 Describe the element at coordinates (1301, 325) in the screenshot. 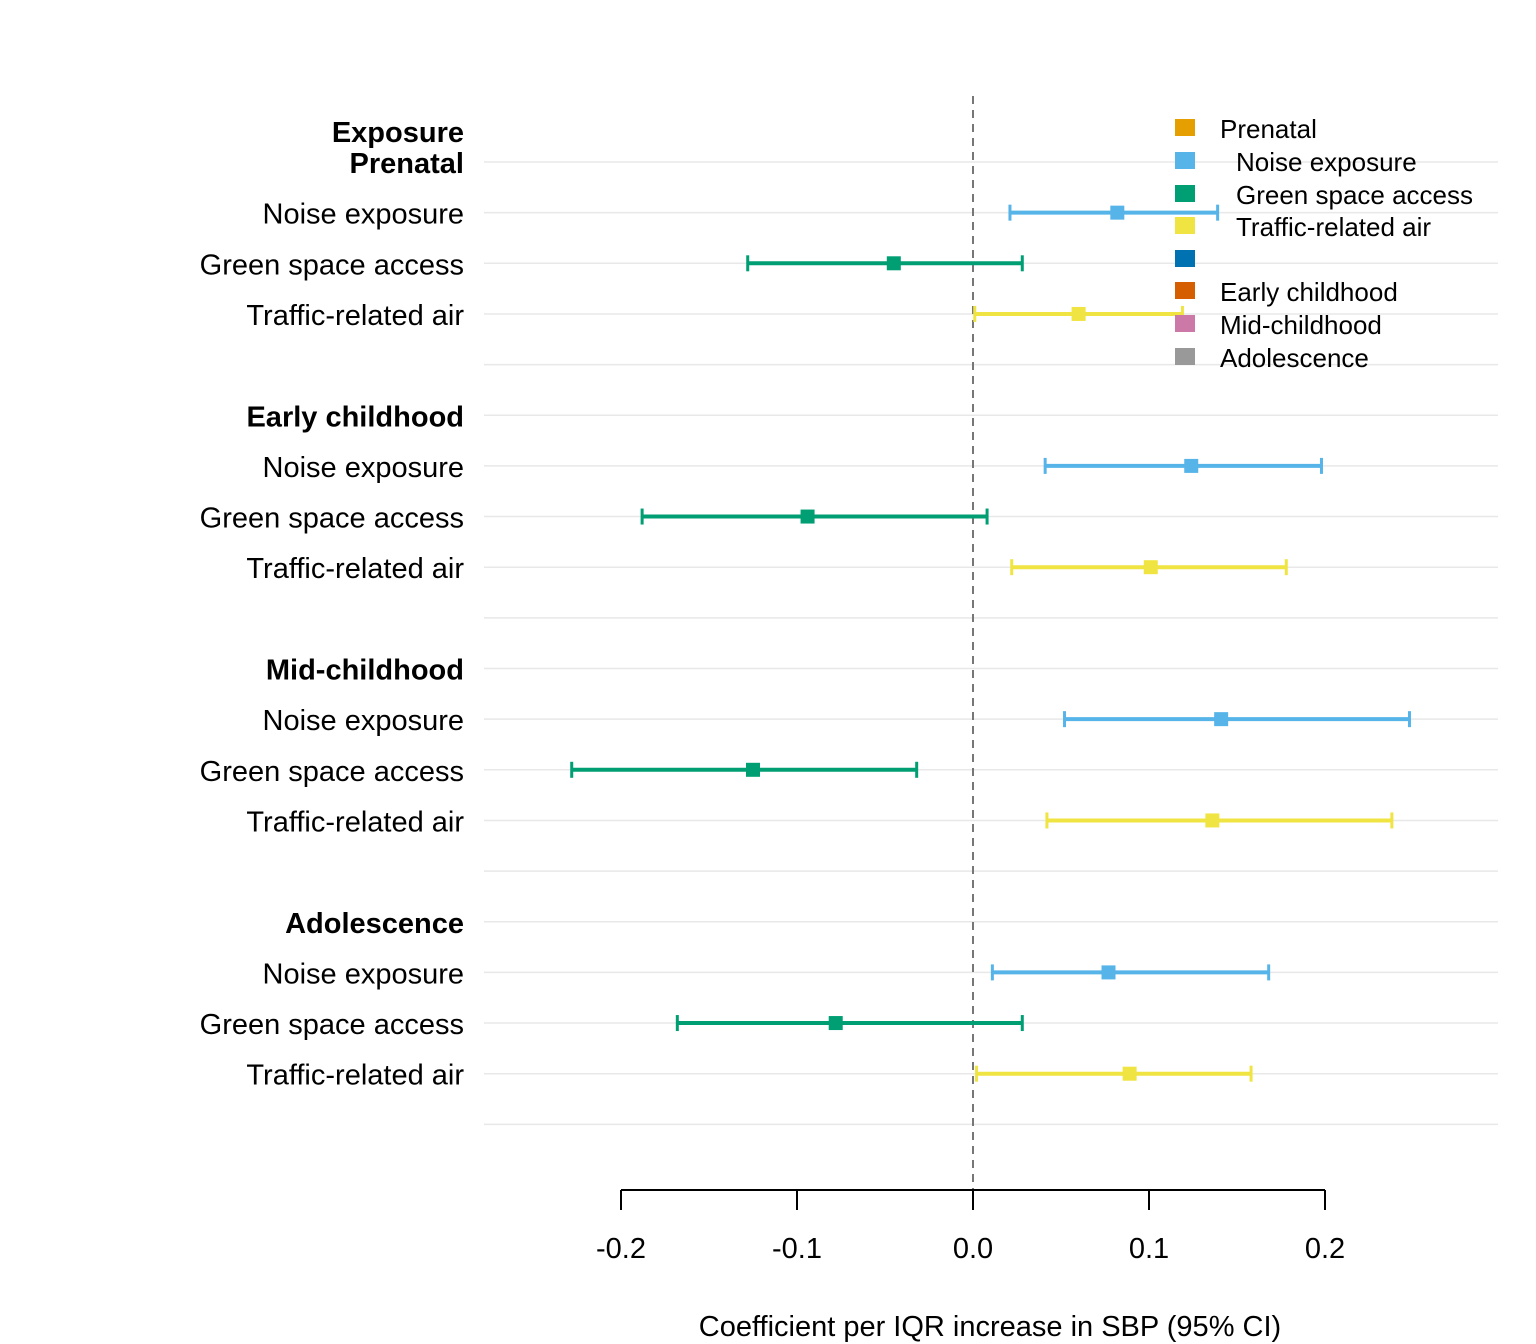

I see `legend-label: Mid-childhood` at that location.